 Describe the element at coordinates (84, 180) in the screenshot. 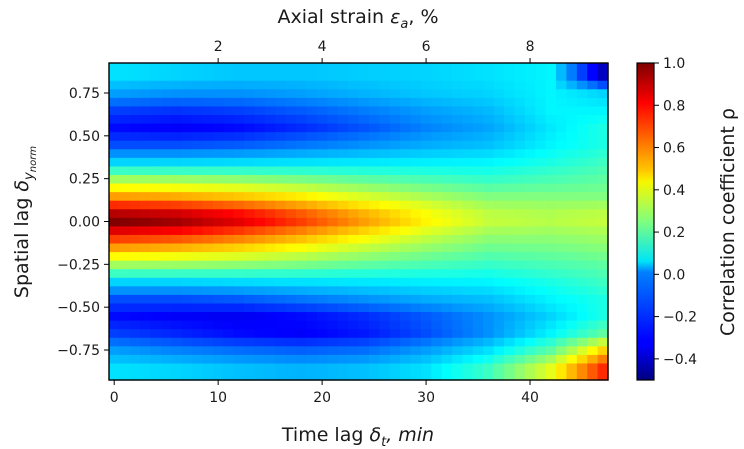

I see `y-tick-label: 0.25` at that location.